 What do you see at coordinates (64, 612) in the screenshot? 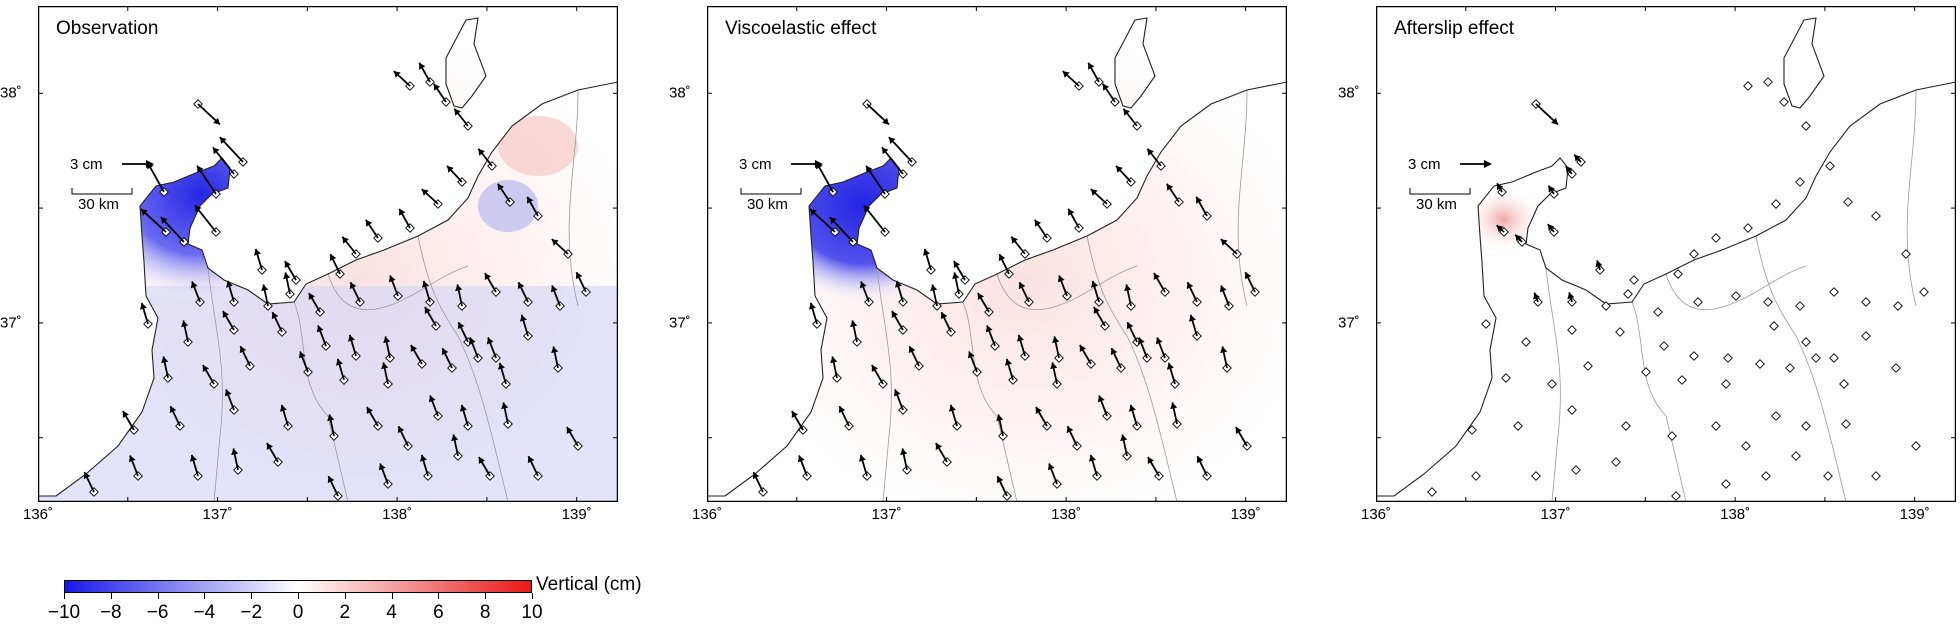
I see `colorbar-tick-label: −10` at bounding box center [64, 612].